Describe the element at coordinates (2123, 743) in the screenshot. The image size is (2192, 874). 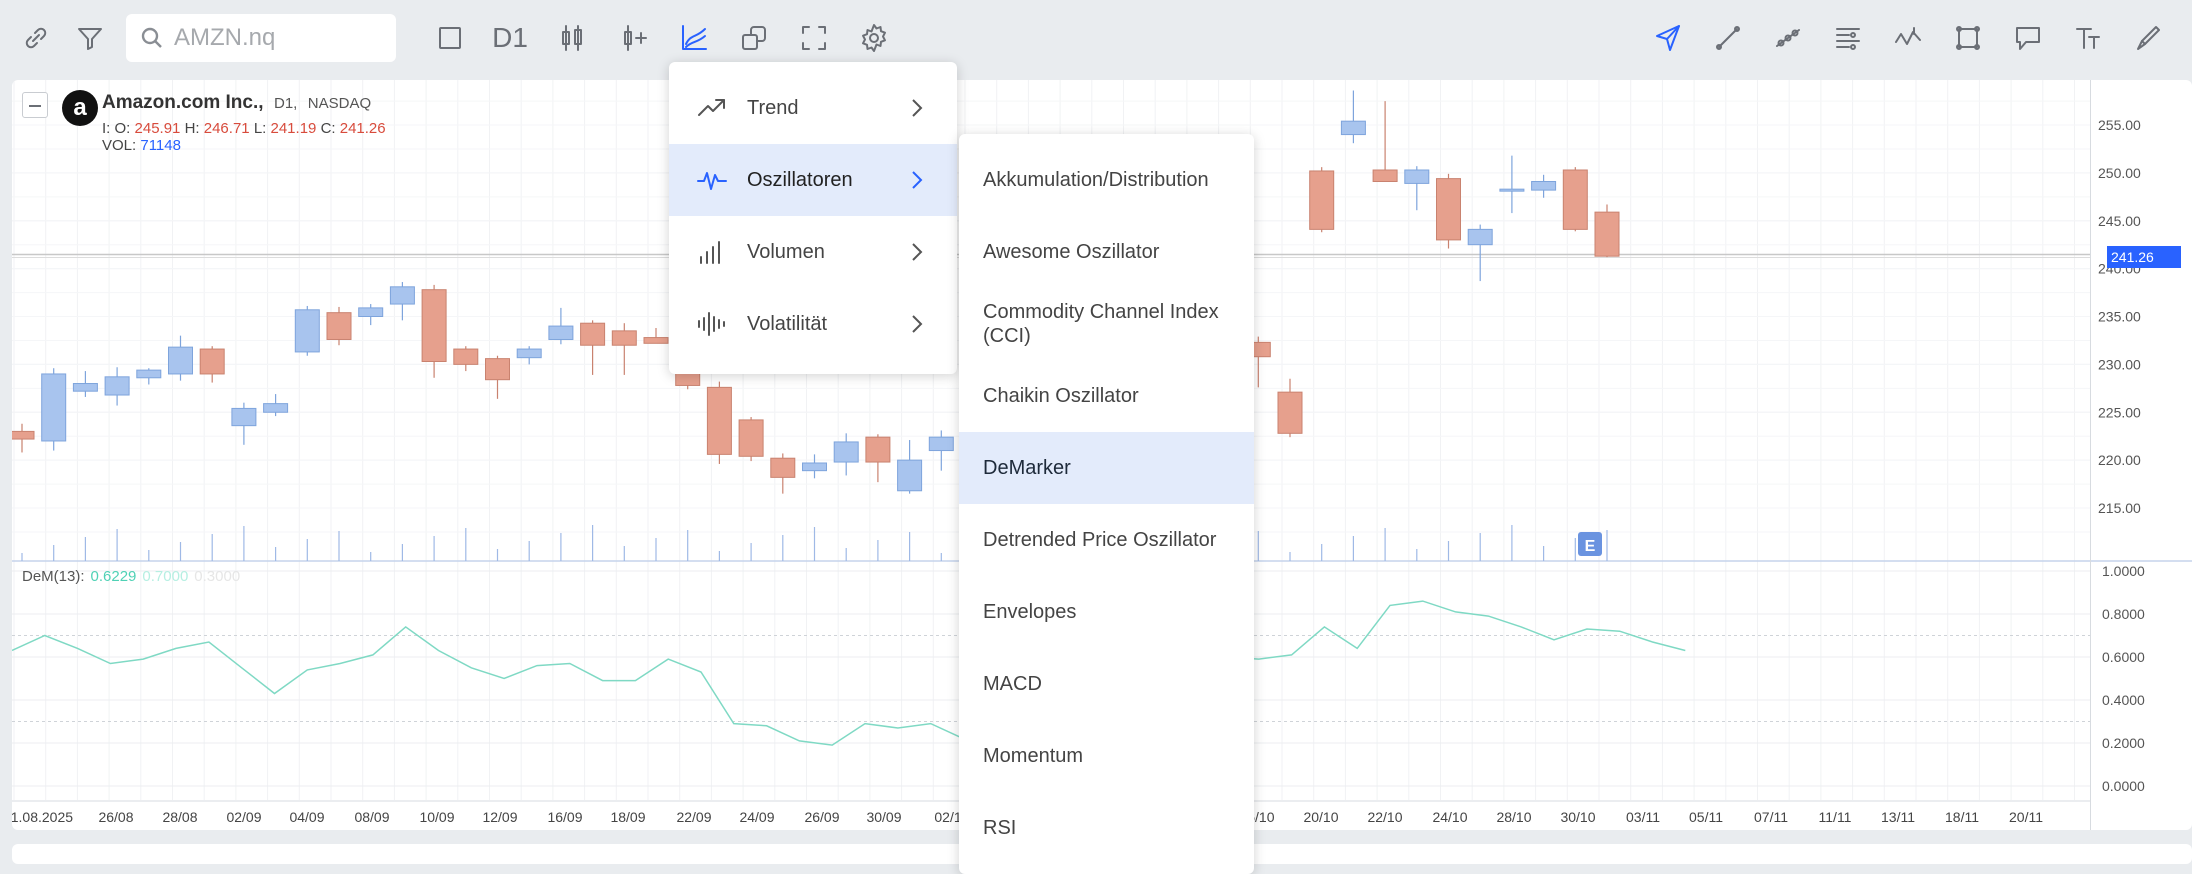
I see `indicator-tick-label: 0.2000` at that location.